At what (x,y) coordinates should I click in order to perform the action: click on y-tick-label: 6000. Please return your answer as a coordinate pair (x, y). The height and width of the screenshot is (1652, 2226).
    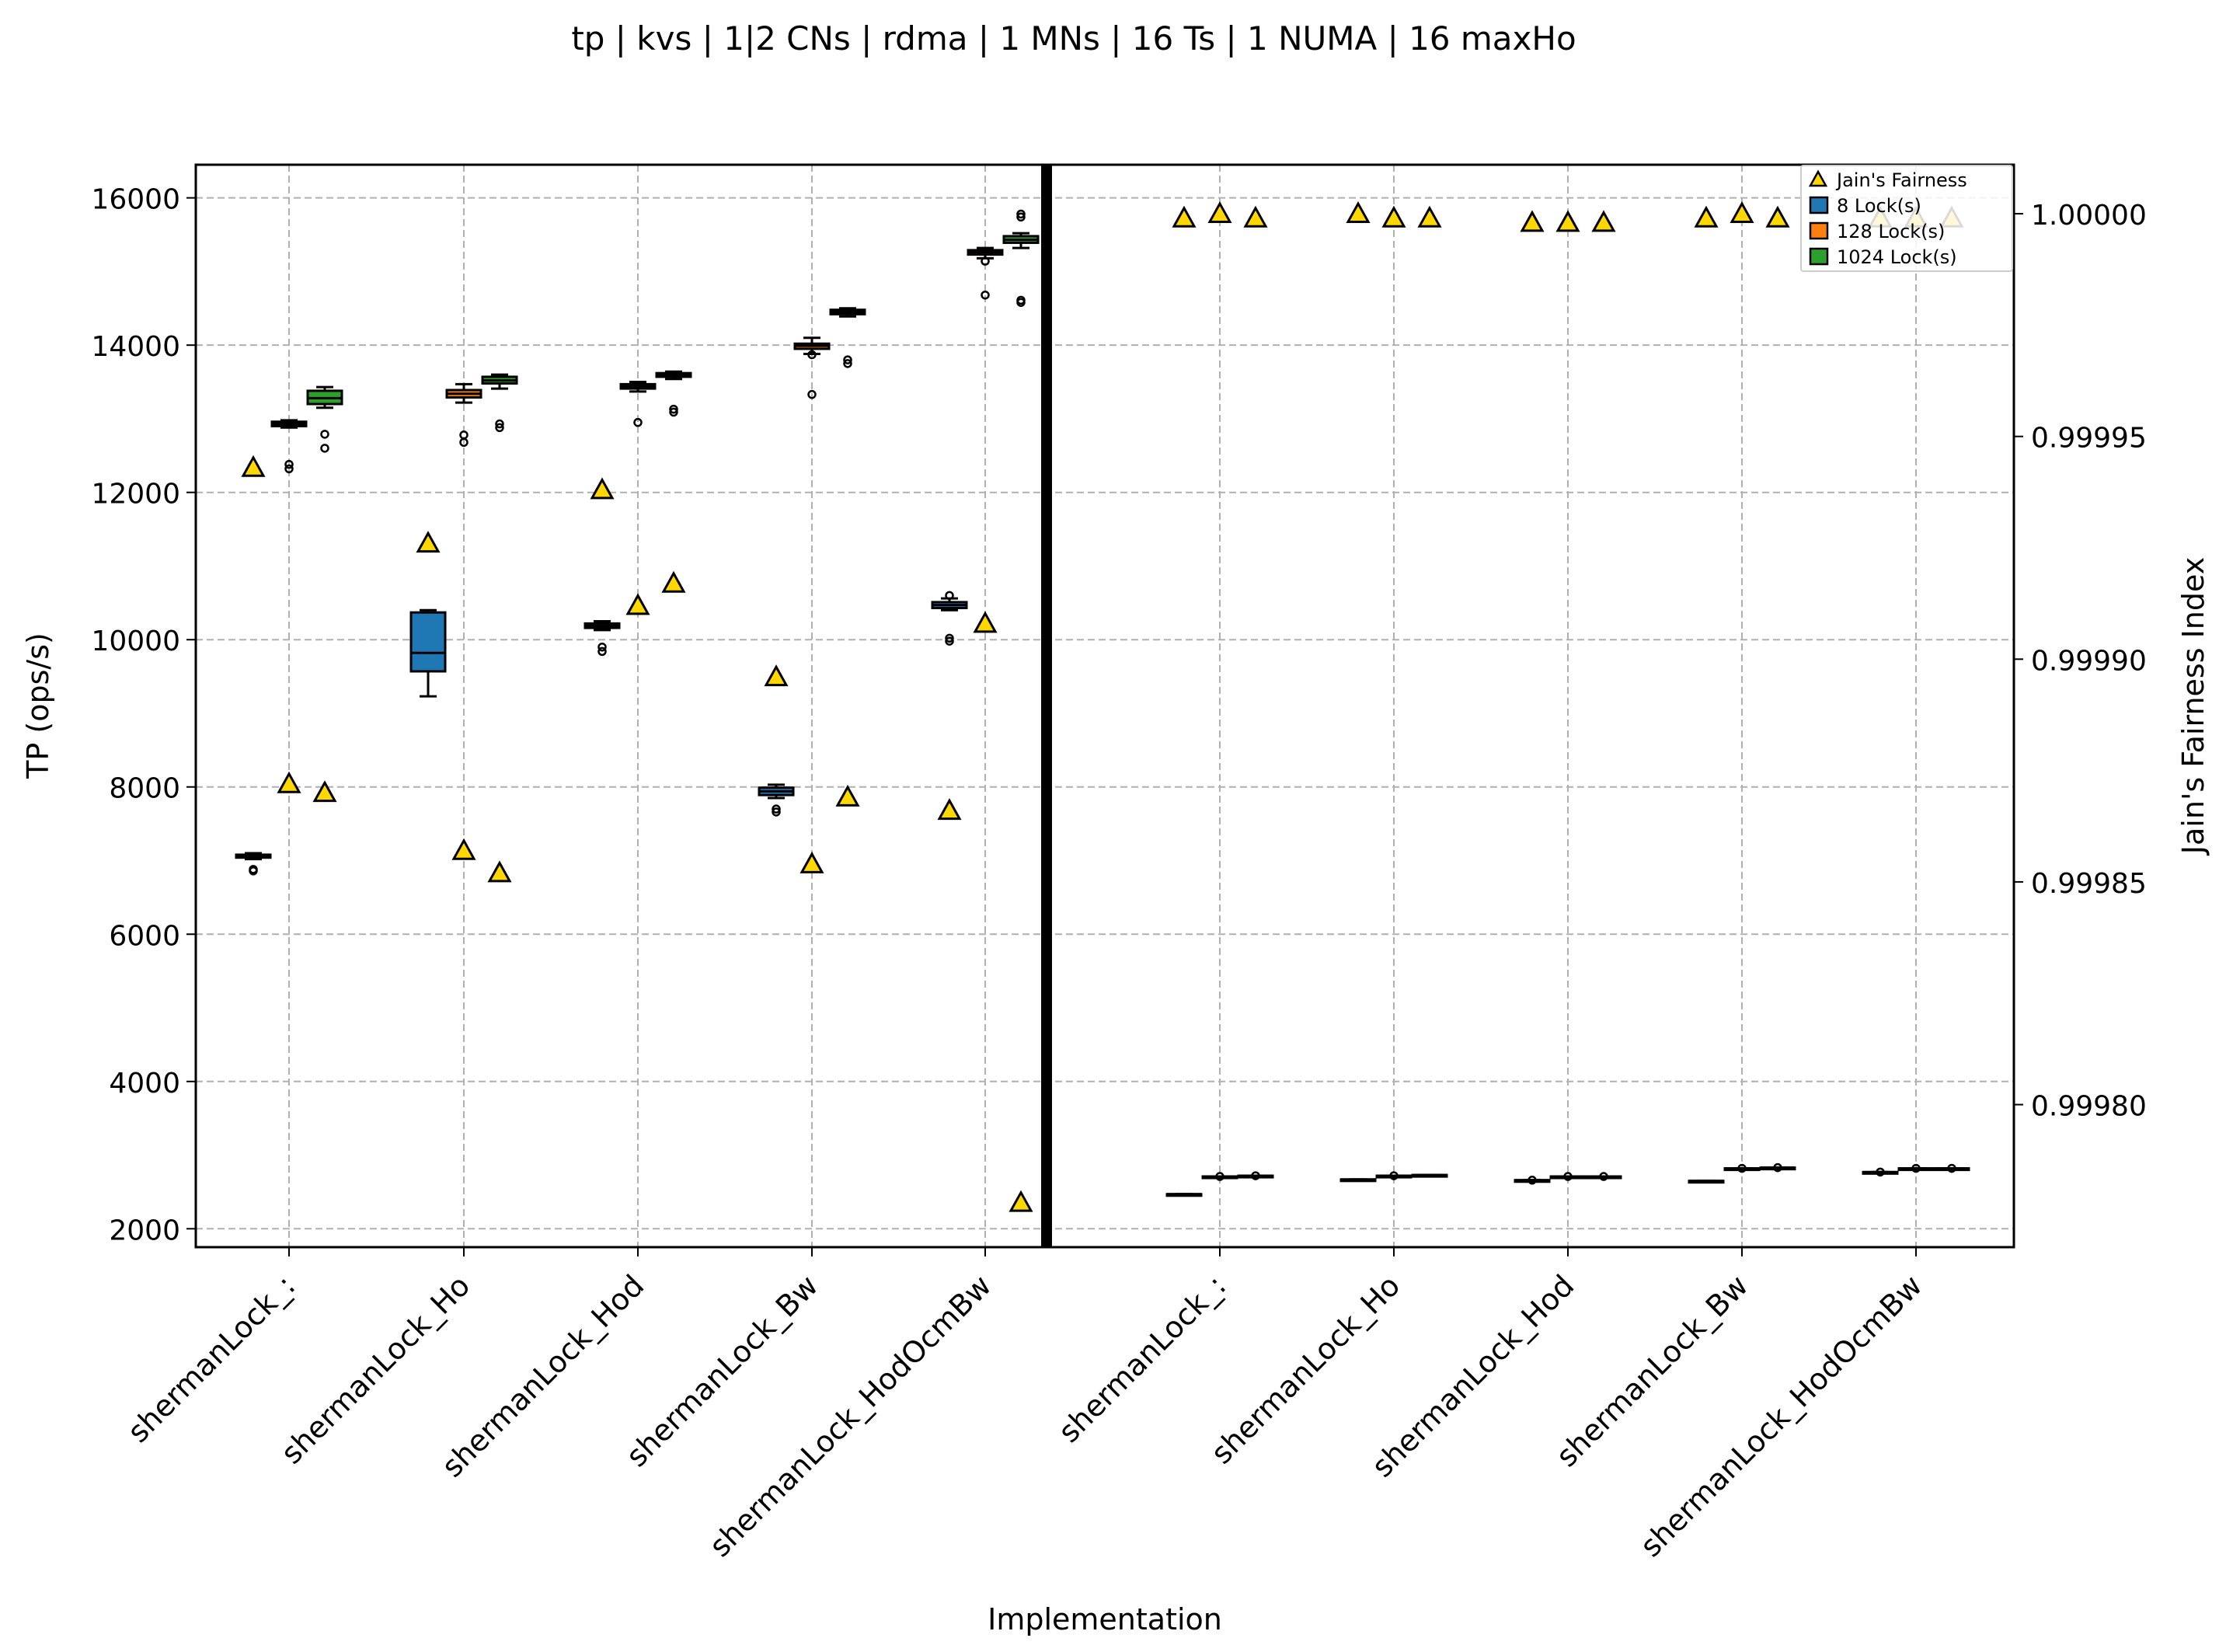
    Looking at the image, I should click on (144, 936).